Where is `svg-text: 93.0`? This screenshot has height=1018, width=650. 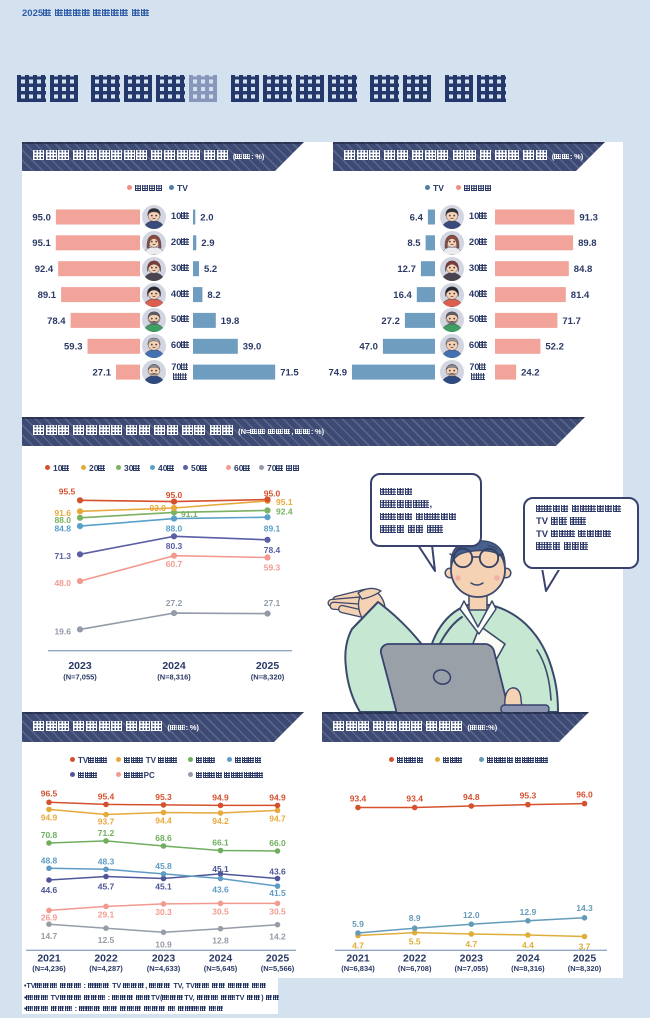 svg-text: 93.0 is located at coordinates (157, 508).